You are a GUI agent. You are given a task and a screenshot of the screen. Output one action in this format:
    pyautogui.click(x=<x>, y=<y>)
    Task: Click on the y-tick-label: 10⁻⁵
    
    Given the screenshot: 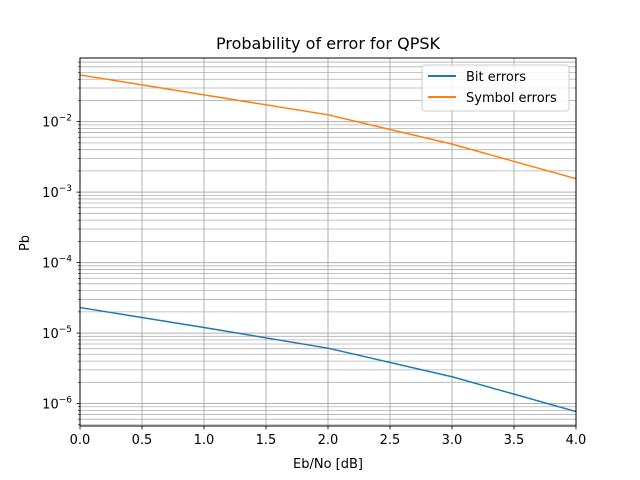 What is the action you would take?
    pyautogui.click(x=57, y=333)
    